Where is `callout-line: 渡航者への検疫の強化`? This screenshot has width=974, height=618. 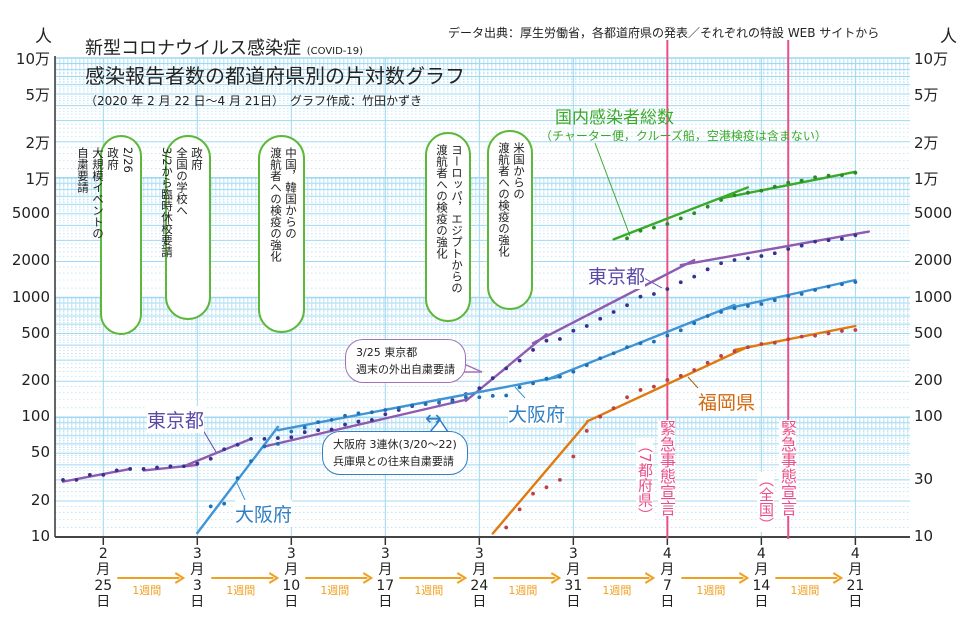 callout-line: 渡航者への検疫の強化 is located at coordinates (276, 204).